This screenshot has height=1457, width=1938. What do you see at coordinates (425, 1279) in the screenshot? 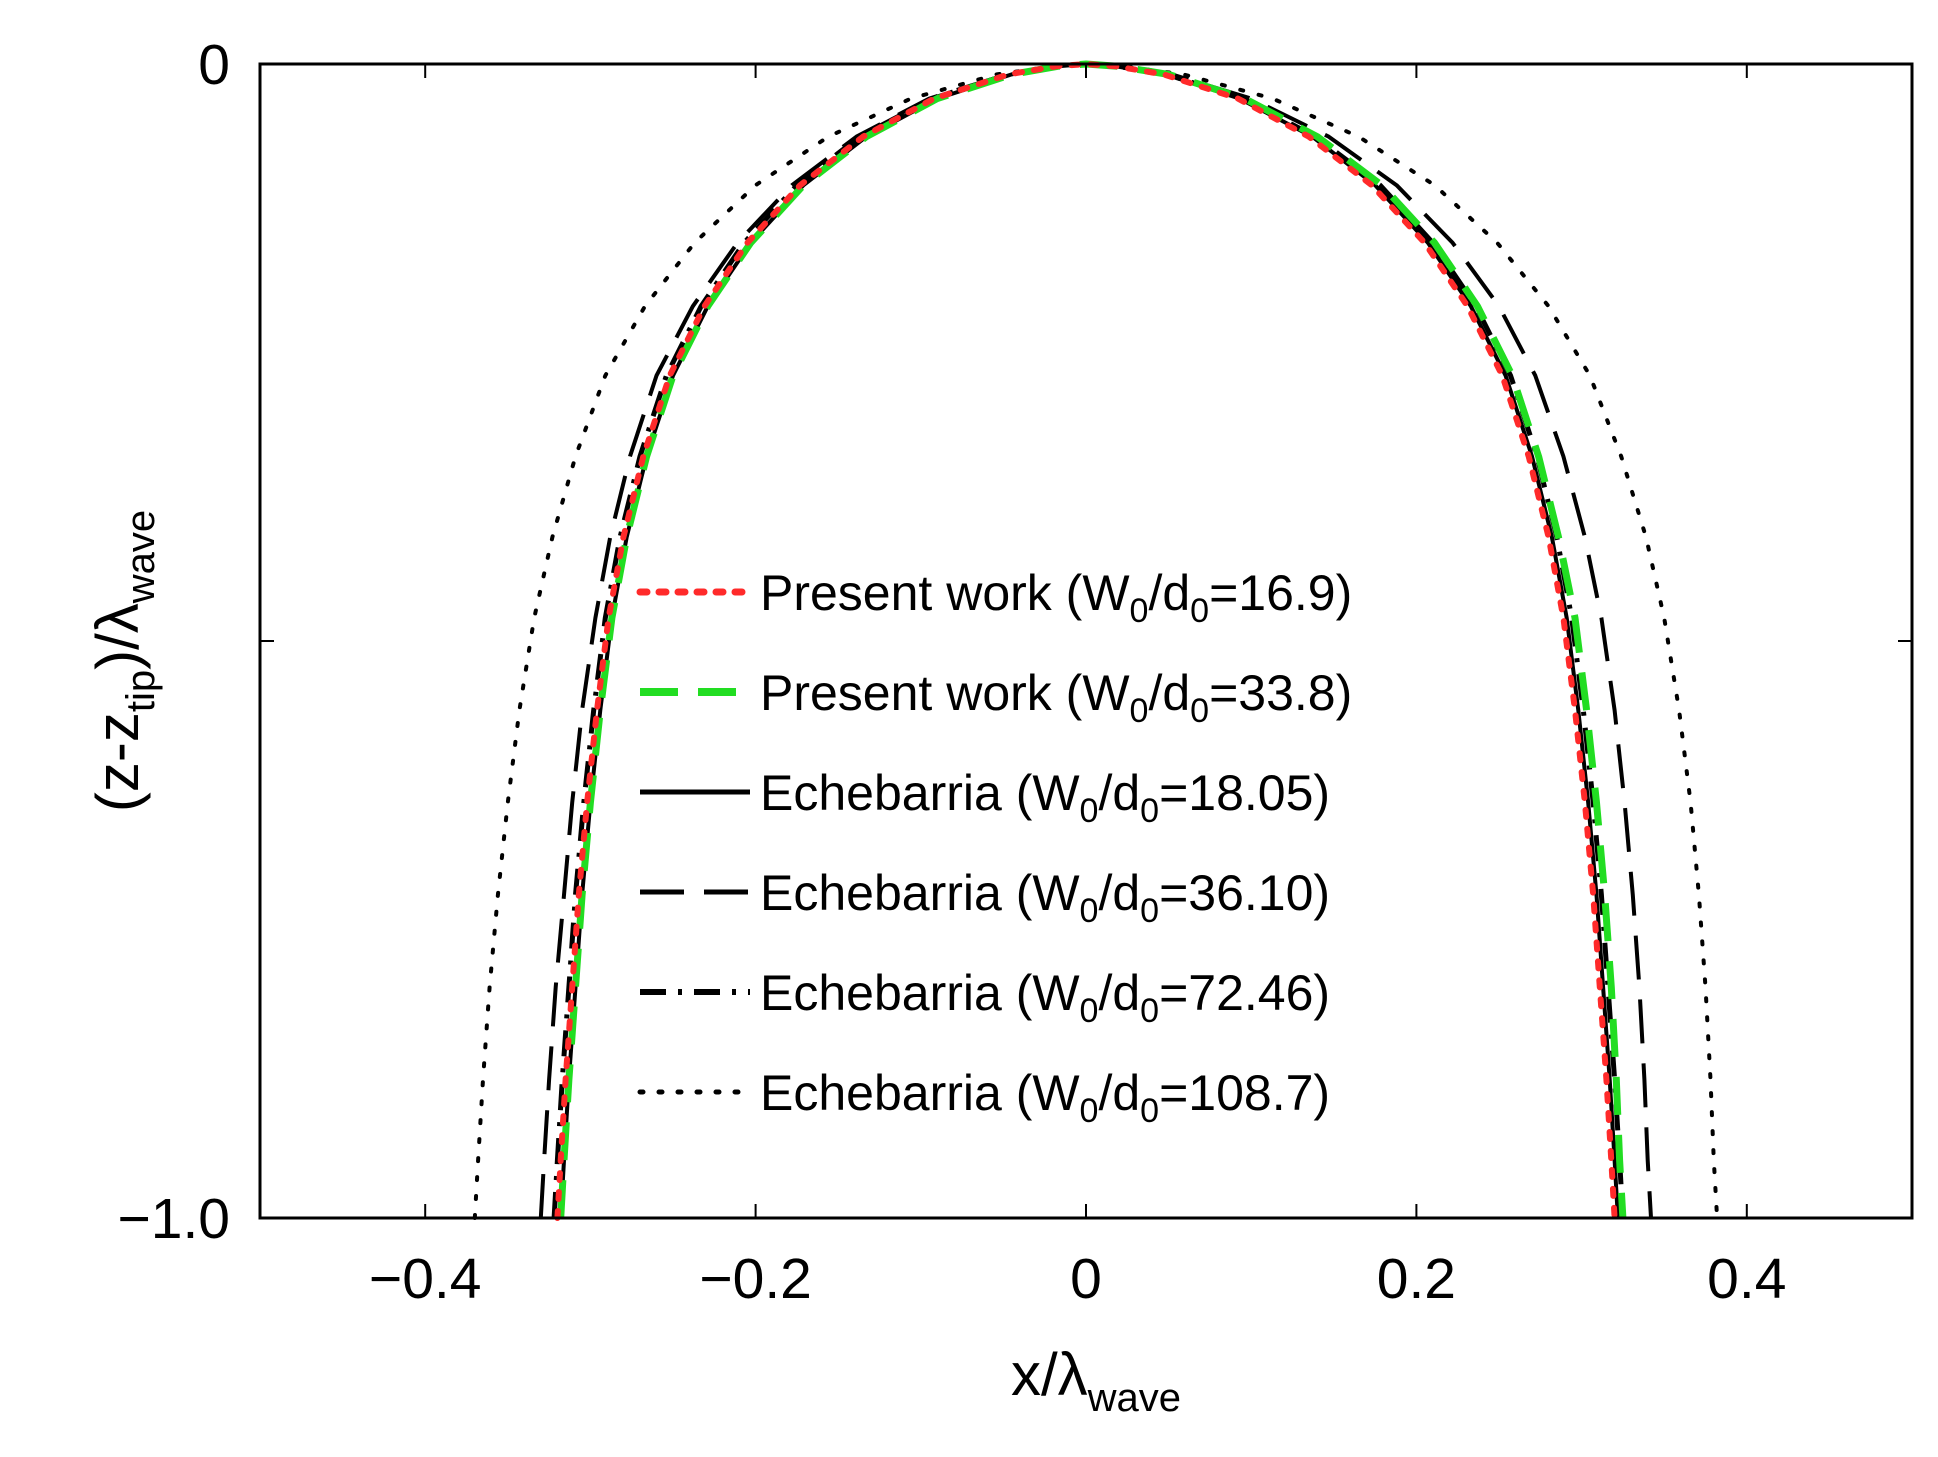
I see `x-tick-label-0: −0.4` at bounding box center [425, 1279].